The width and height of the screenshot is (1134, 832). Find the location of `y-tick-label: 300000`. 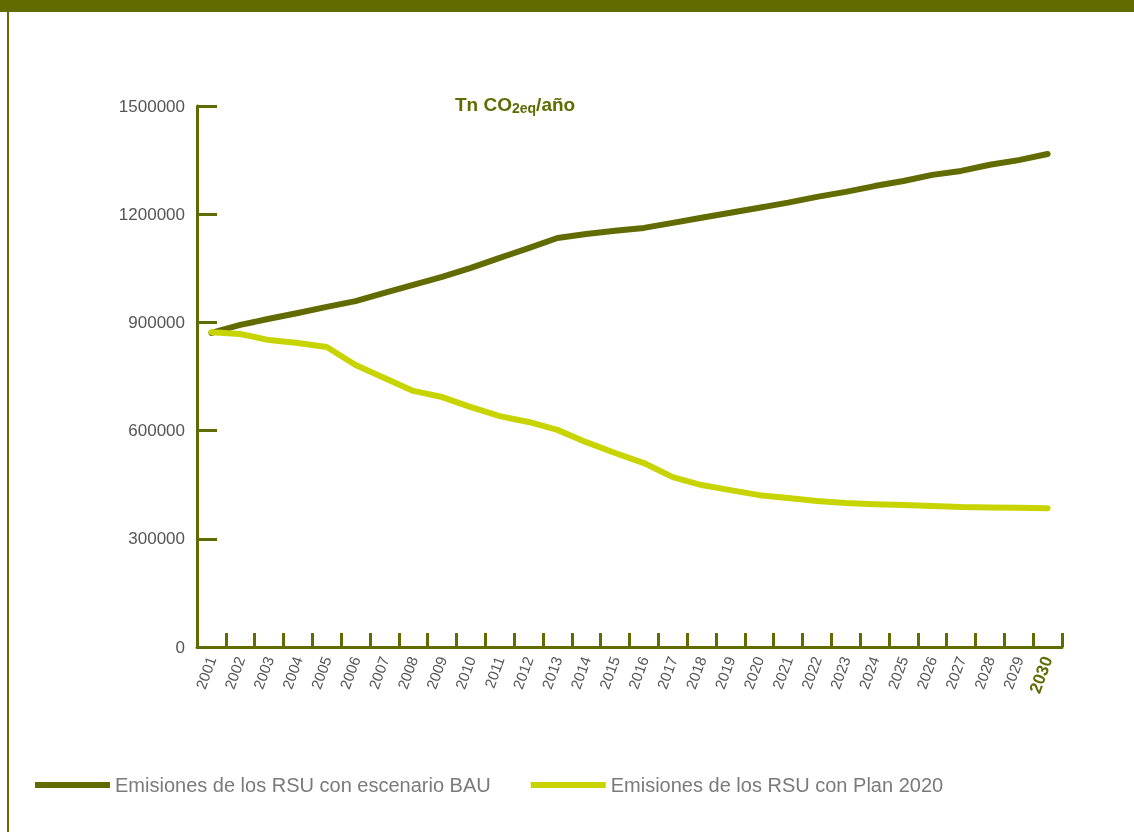

y-tick-label: 300000 is located at coordinates (156, 539).